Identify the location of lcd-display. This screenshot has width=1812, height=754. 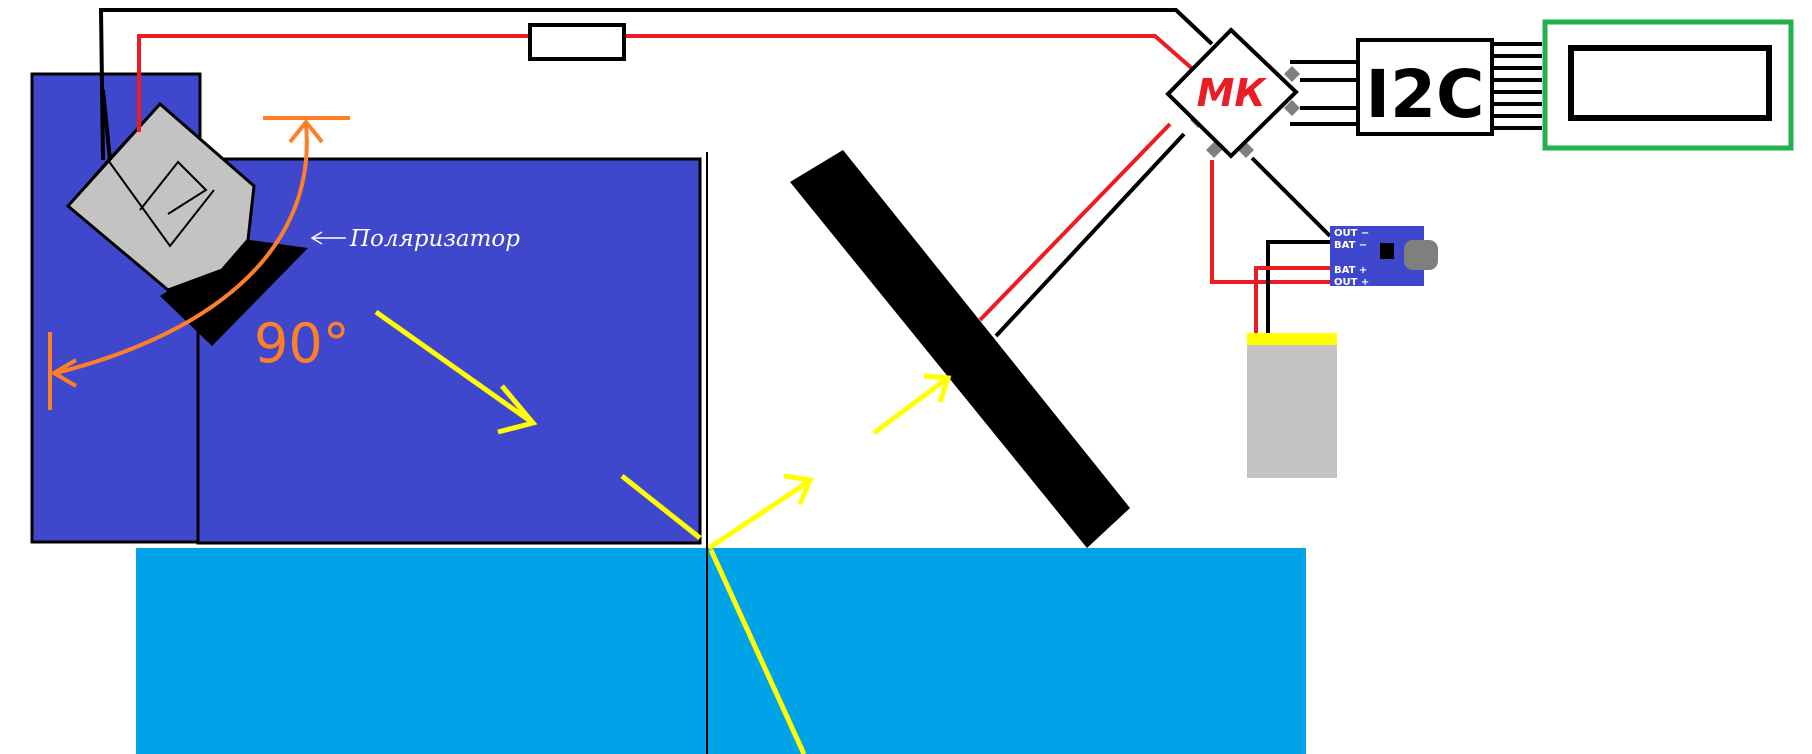
(1668, 85).